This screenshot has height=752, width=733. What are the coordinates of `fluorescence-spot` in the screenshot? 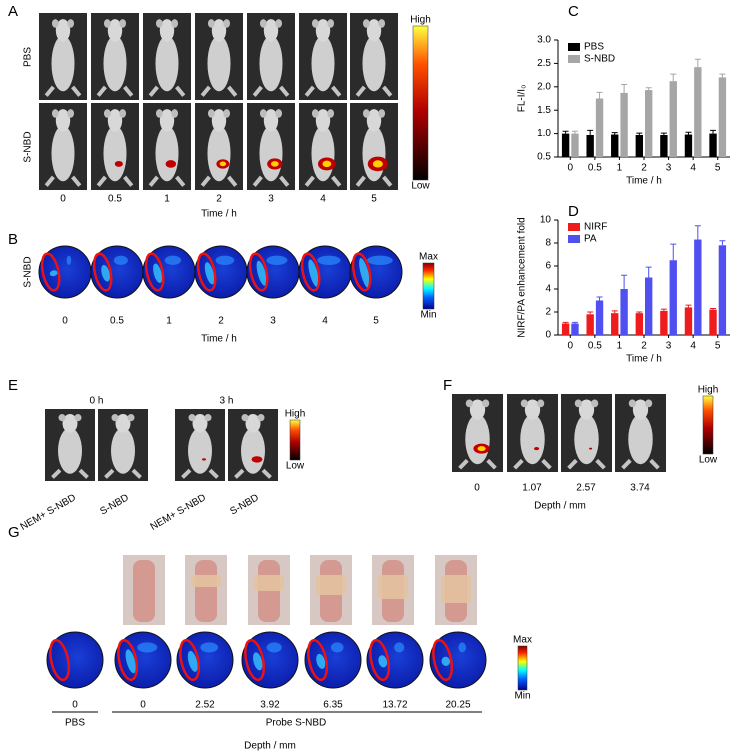 It's located at (537, 449).